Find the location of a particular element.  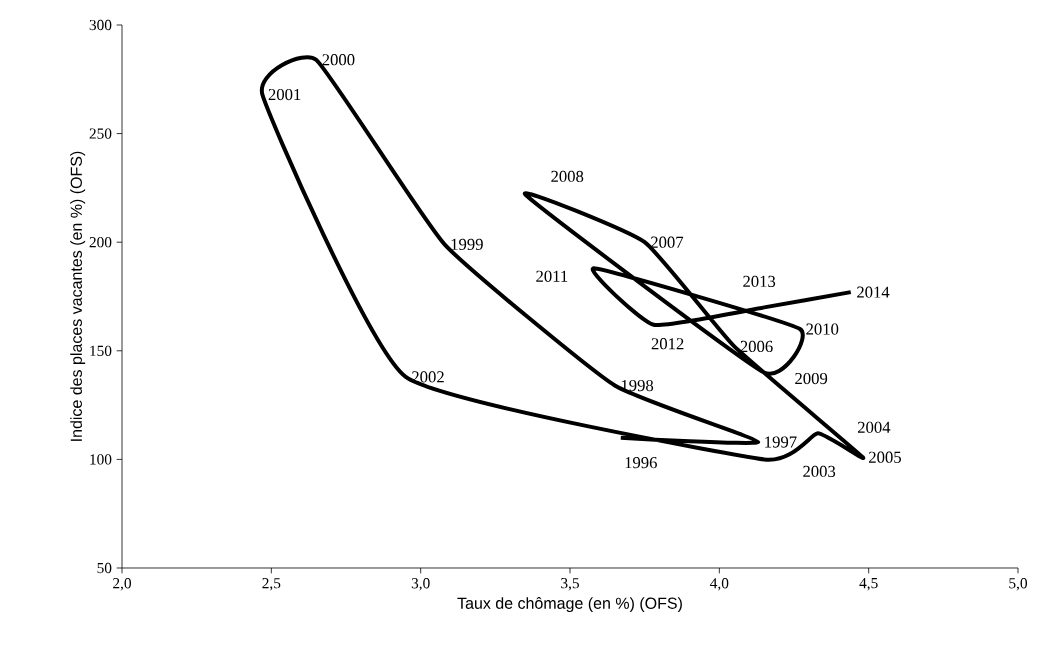

x-tick-label: 3,5 is located at coordinates (570, 584).